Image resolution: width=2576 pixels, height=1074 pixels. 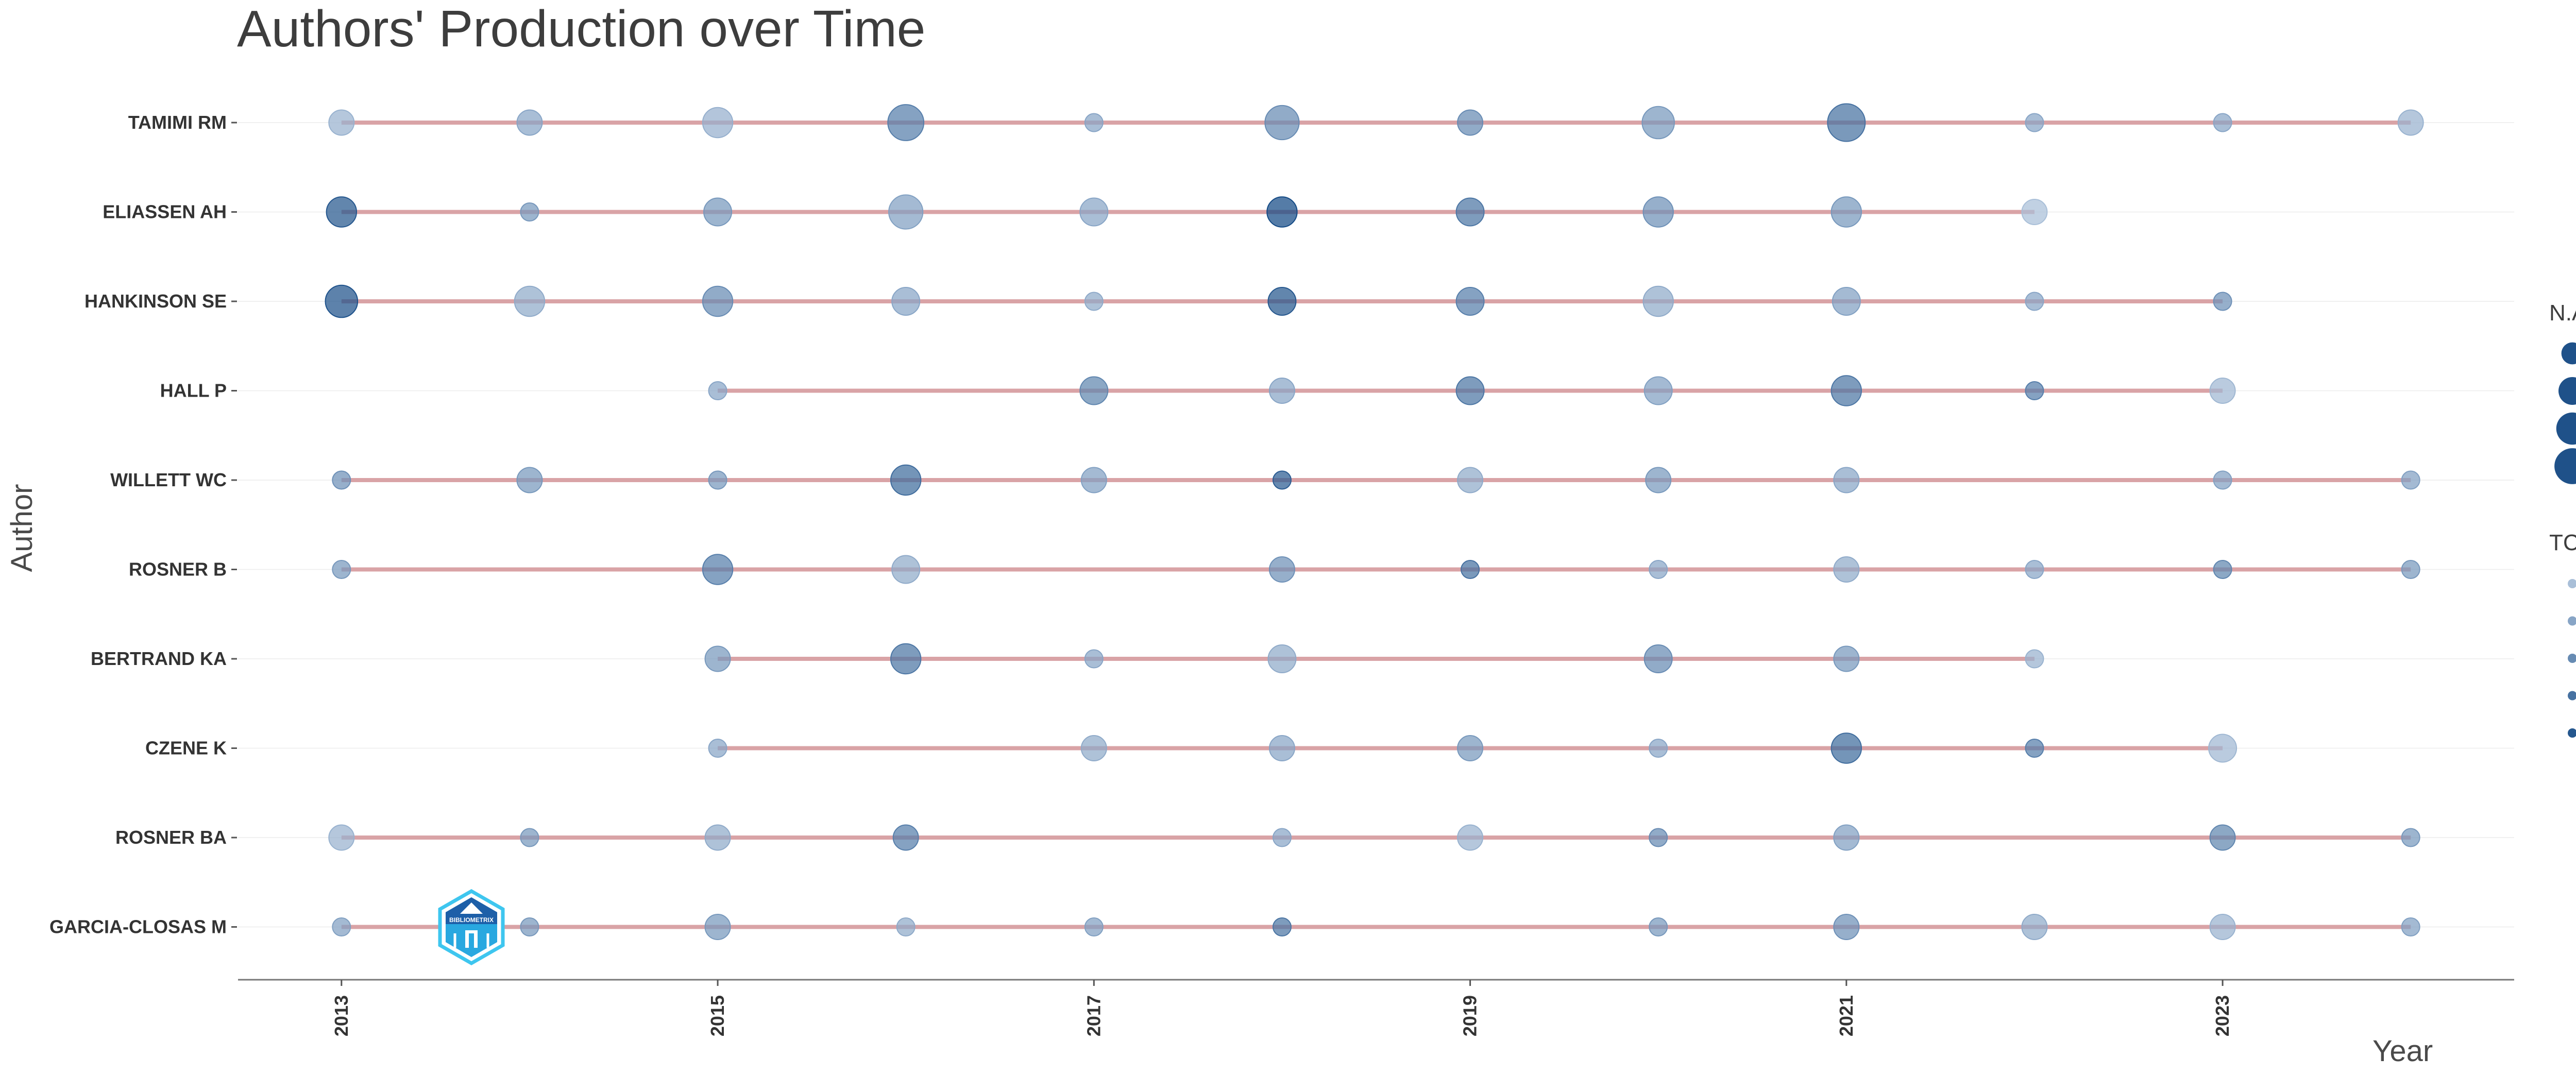 I want to click on x-tick-label: 2015, so click(x=717, y=1015).